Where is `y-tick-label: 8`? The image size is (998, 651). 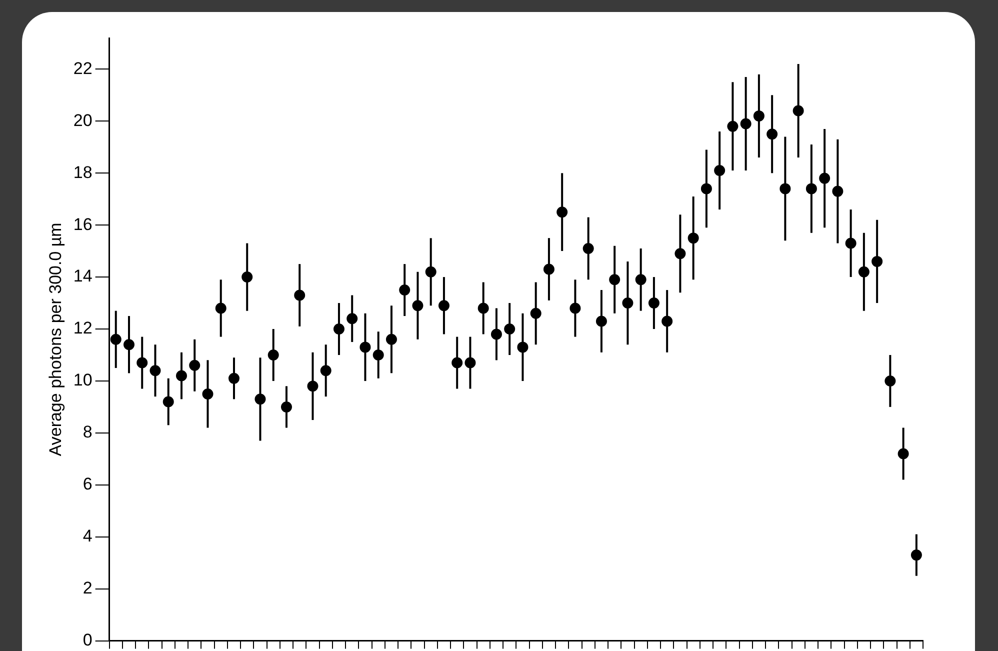
y-tick-label: 8 is located at coordinates (87, 432).